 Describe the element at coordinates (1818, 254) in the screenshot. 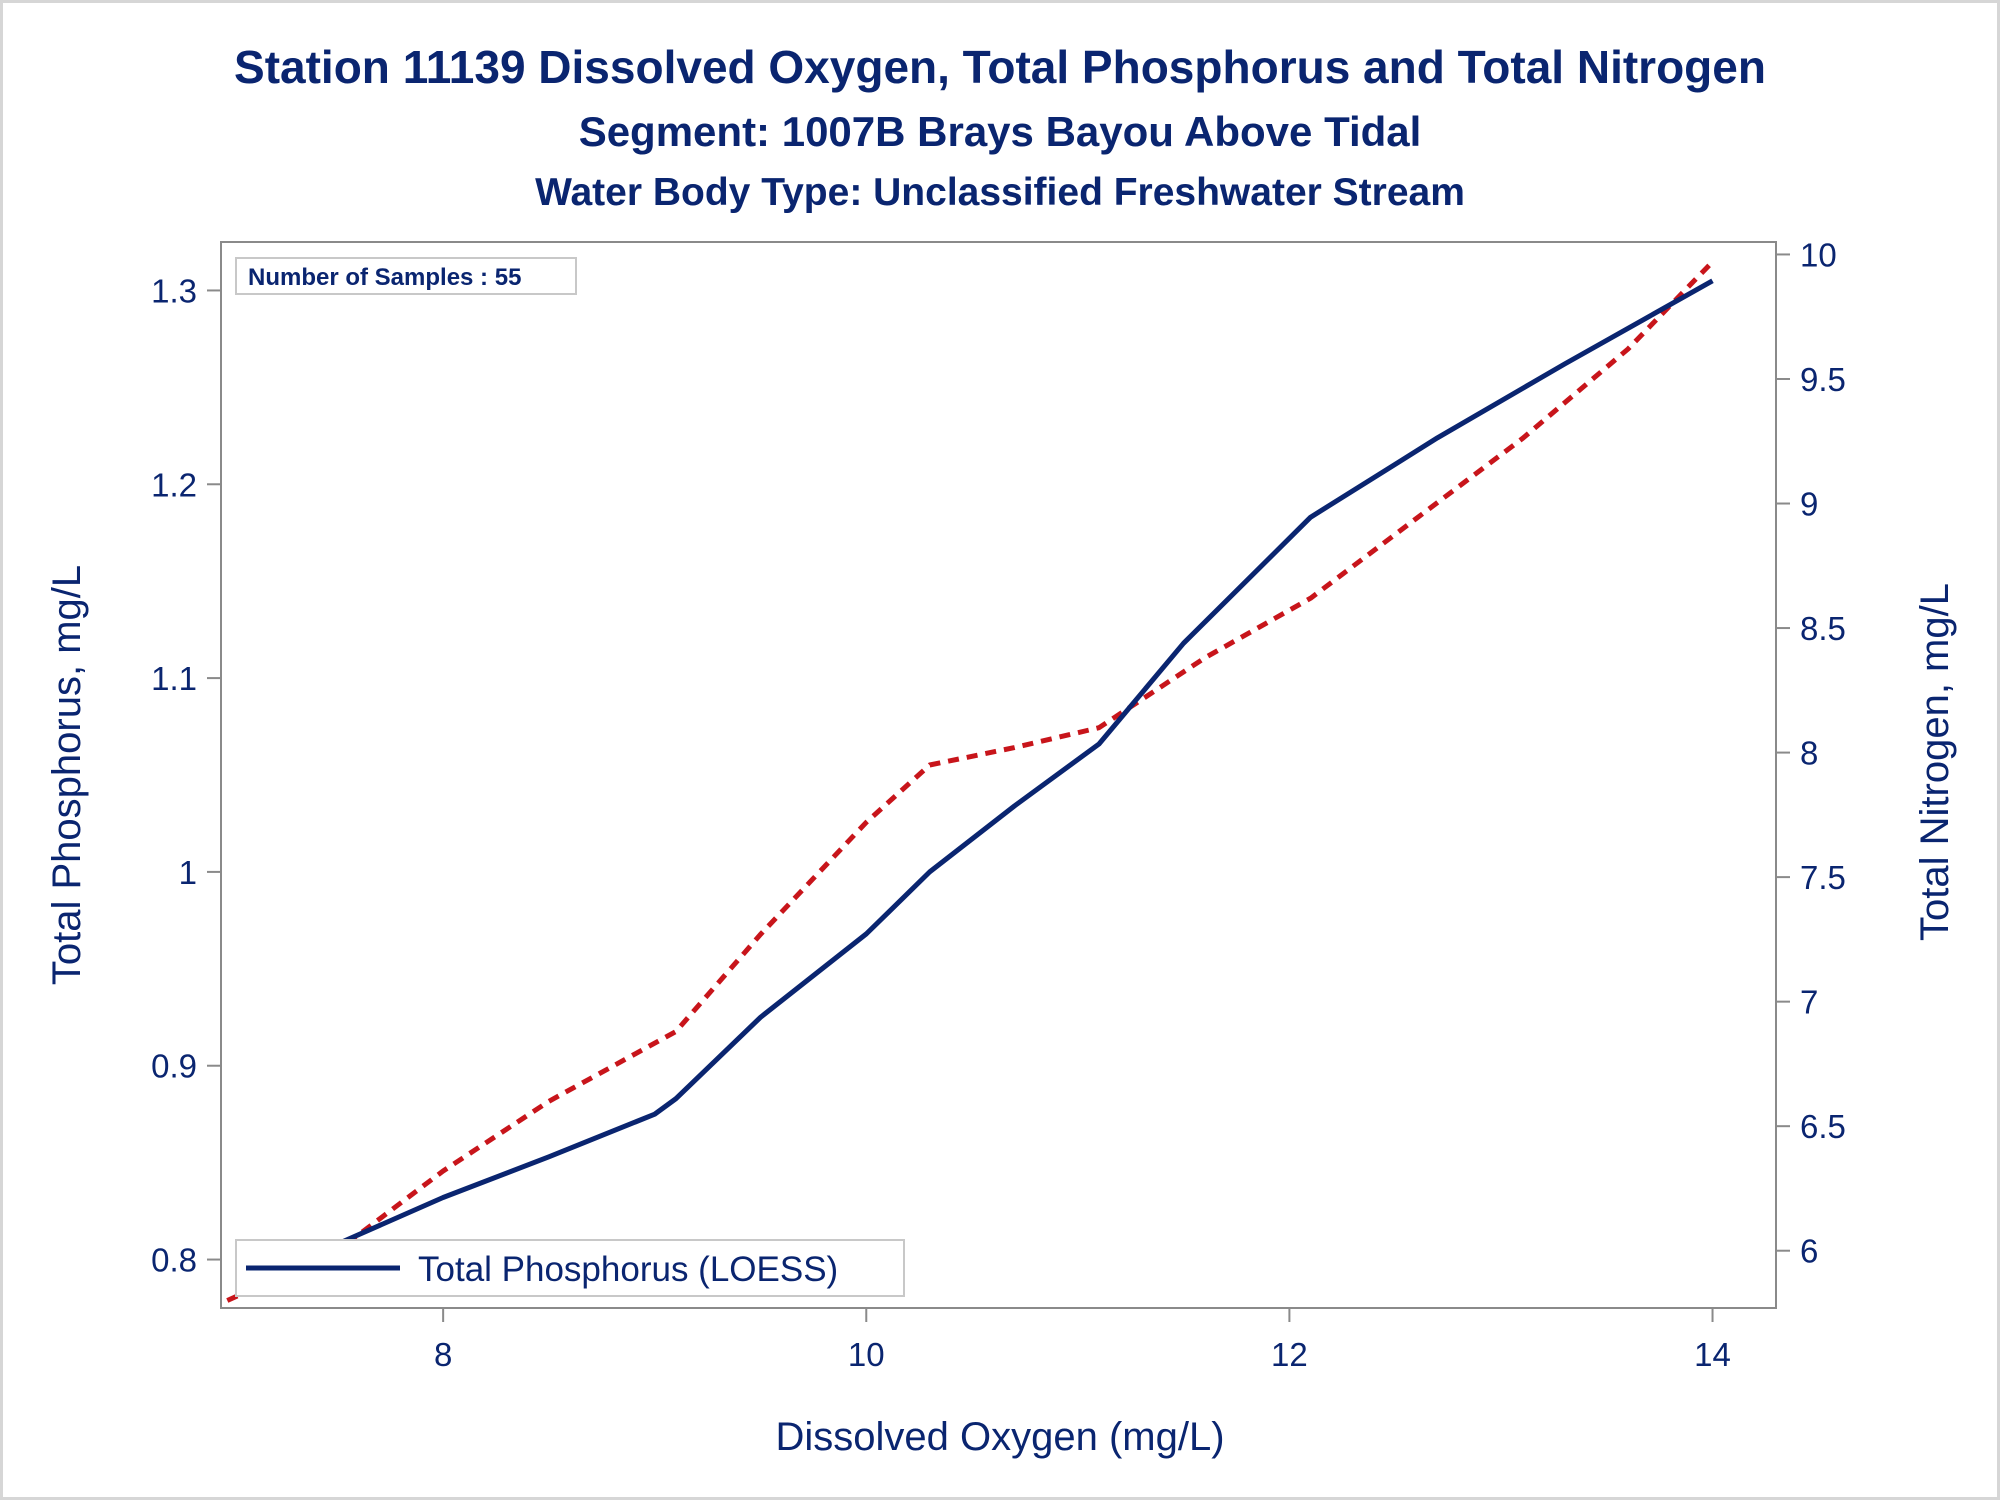

I see `y2-tick-label-8: 10` at that location.